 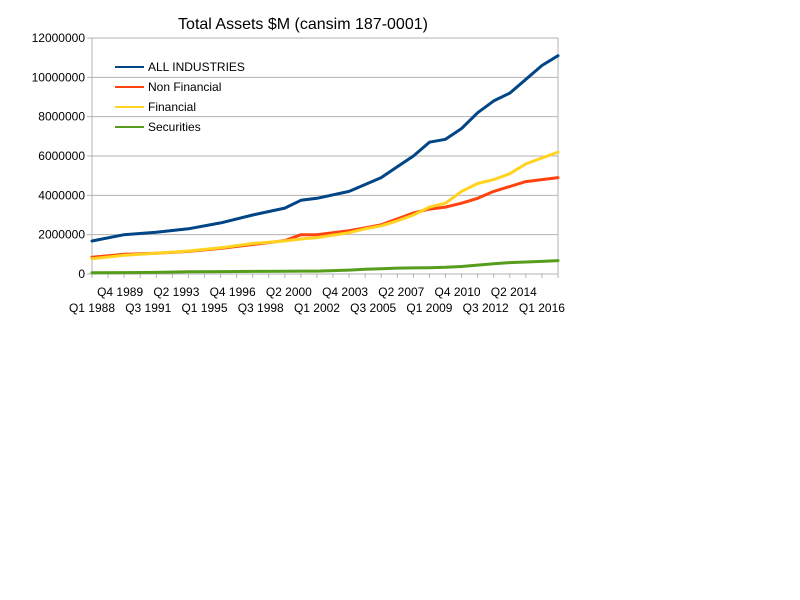 I want to click on x-tick-label: Q1 2002, so click(x=317, y=308).